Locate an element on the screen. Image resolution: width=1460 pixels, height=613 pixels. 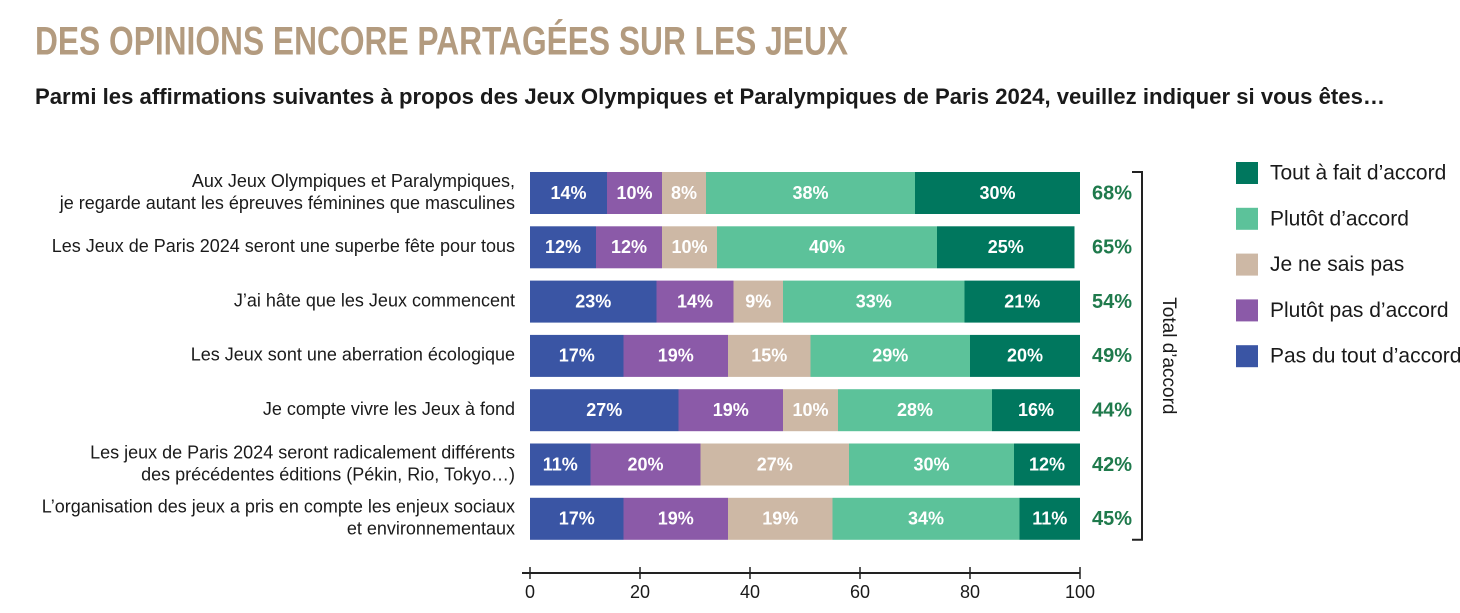
x-tick-label: 20 is located at coordinates (640, 592).